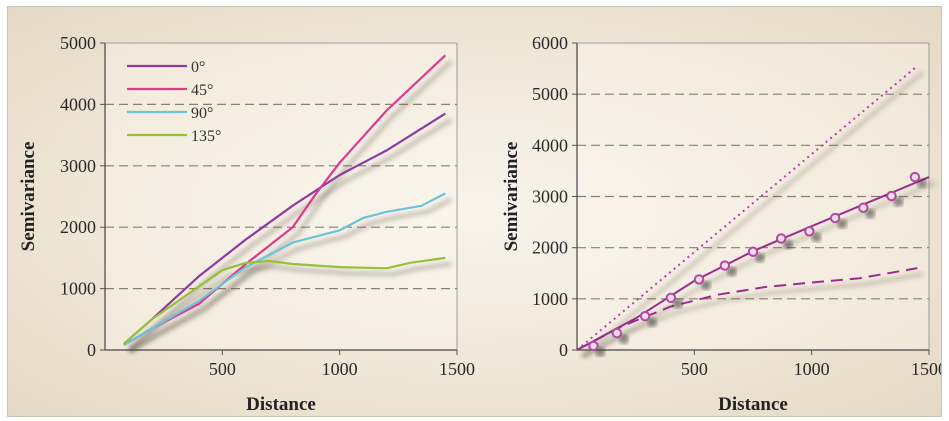 Image resolution: width=949 pixels, height=421 pixels. What do you see at coordinates (202, 90) in the screenshot?
I see `legend-label: 45°` at bounding box center [202, 90].